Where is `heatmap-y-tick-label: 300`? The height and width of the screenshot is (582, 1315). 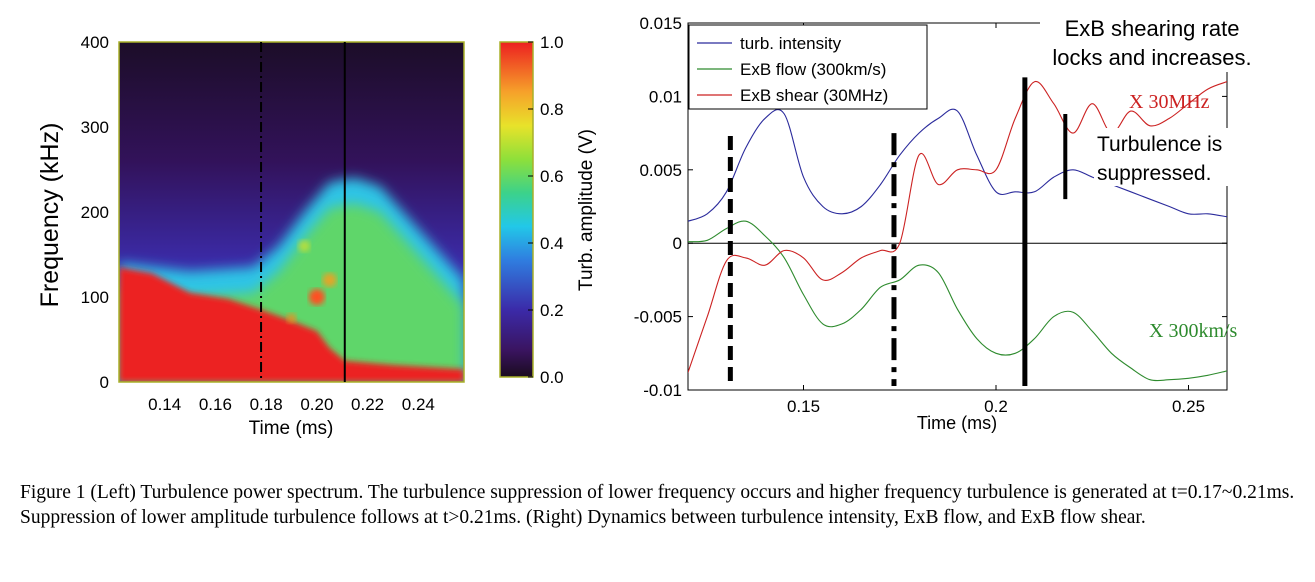
heatmap-y-tick-label: 300 is located at coordinates (95, 127).